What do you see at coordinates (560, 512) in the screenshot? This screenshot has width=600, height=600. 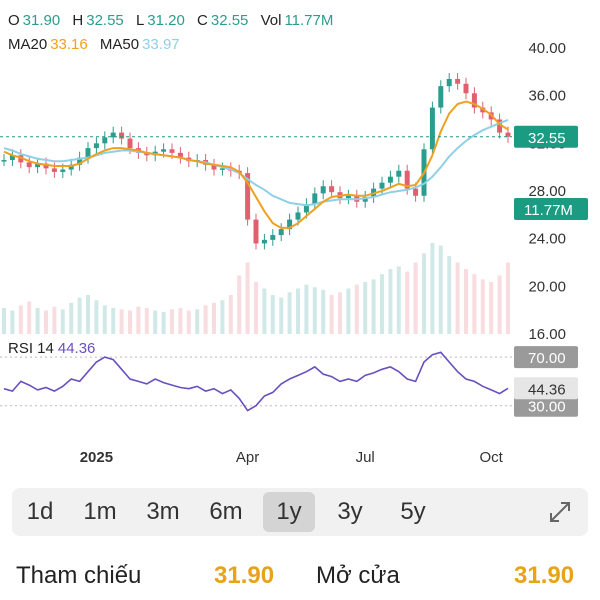 I see `expand-icon` at bounding box center [560, 512].